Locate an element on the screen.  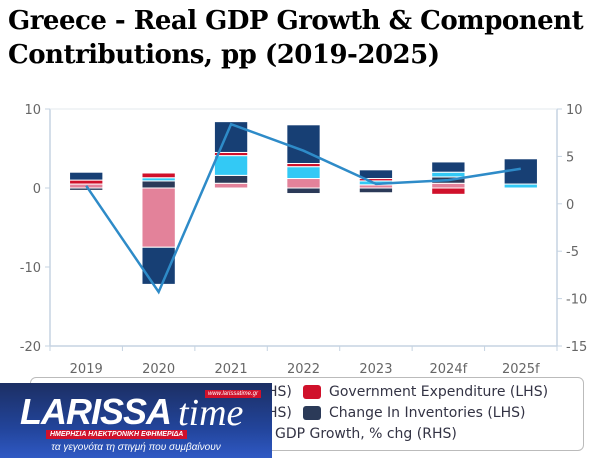
right-tick-label: 5 is located at coordinates (570, 157).